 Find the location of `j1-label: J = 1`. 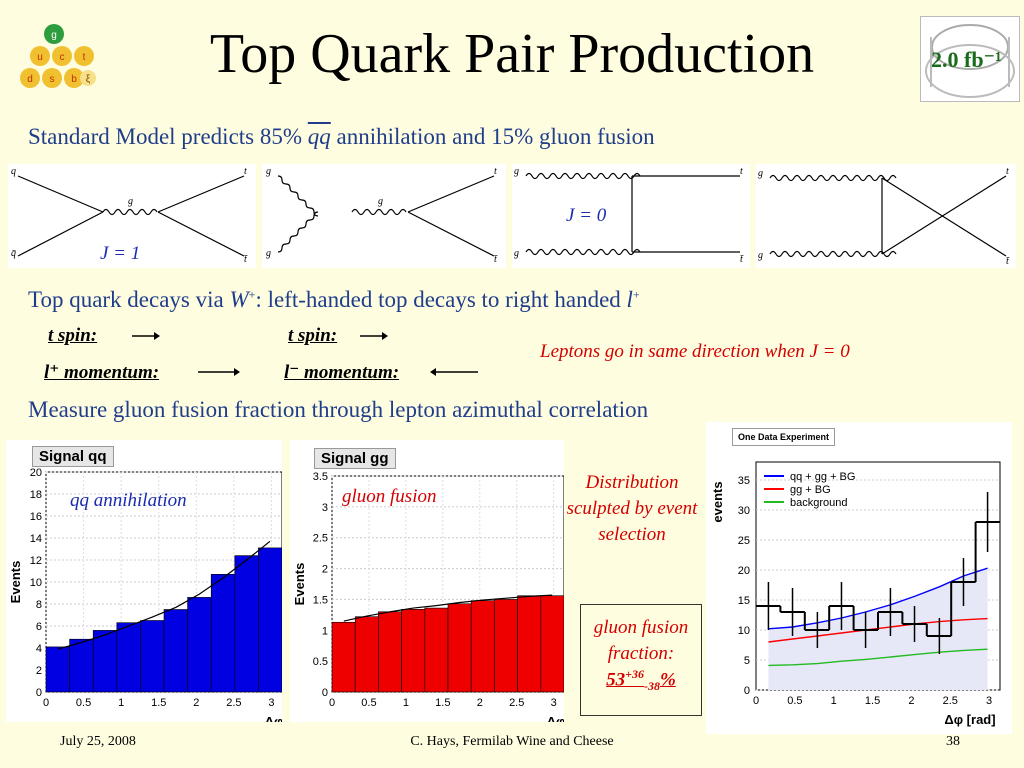

j1-label: J = 1 is located at coordinates (120, 253).